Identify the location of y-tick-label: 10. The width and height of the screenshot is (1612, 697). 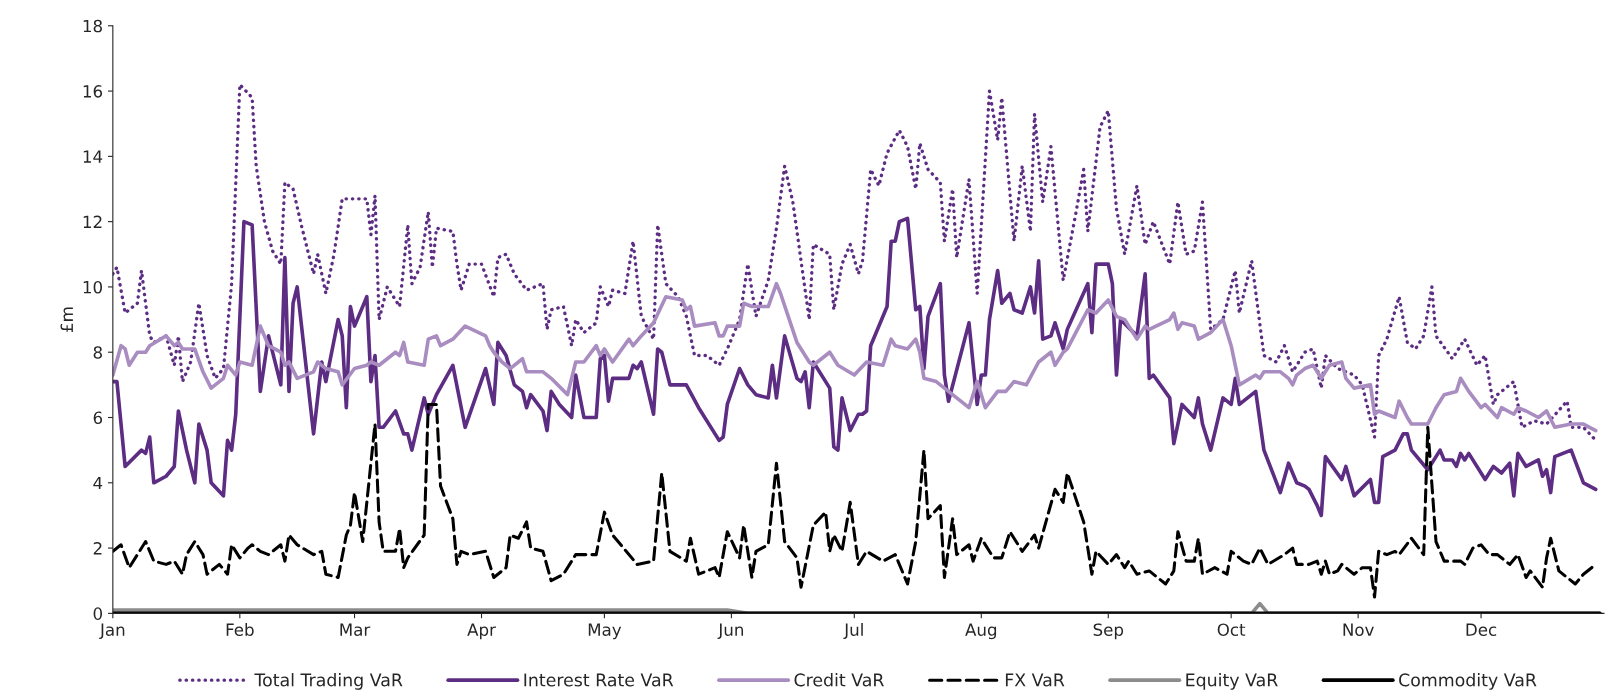
(93, 287).